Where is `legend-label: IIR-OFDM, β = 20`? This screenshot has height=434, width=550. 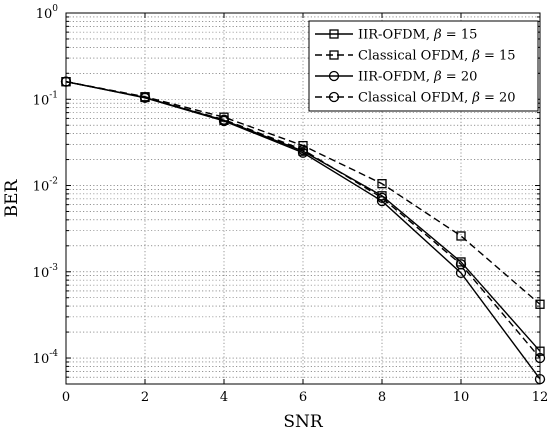
legend-label: IIR-OFDM, β = 20 is located at coordinates (417, 77).